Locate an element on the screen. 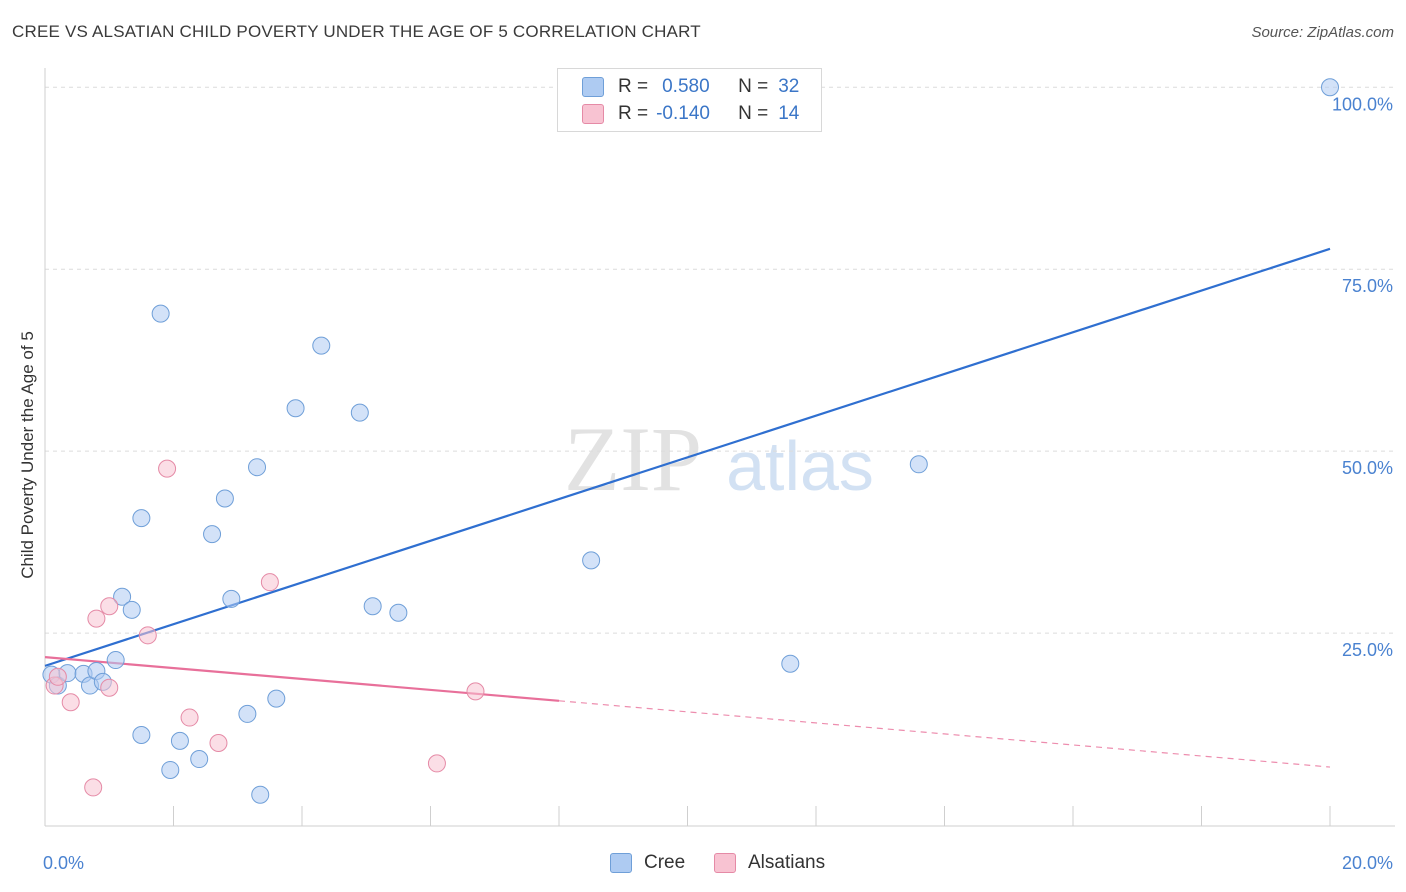  x-tick-label: 20.0% is located at coordinates (1367, 863).